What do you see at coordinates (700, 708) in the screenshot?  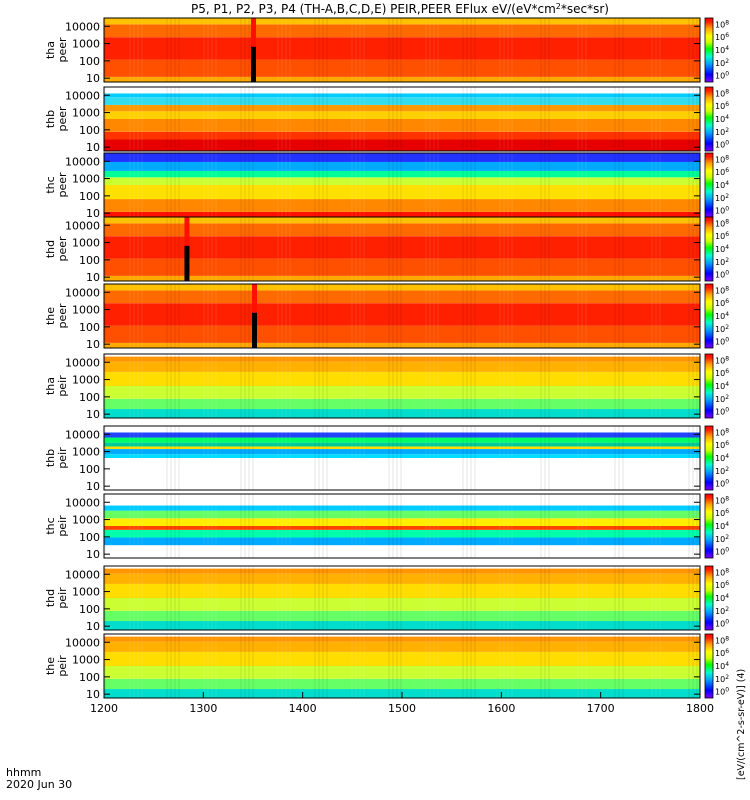 I see `x-tick-label: 1800` at bounding box center [700, 708].